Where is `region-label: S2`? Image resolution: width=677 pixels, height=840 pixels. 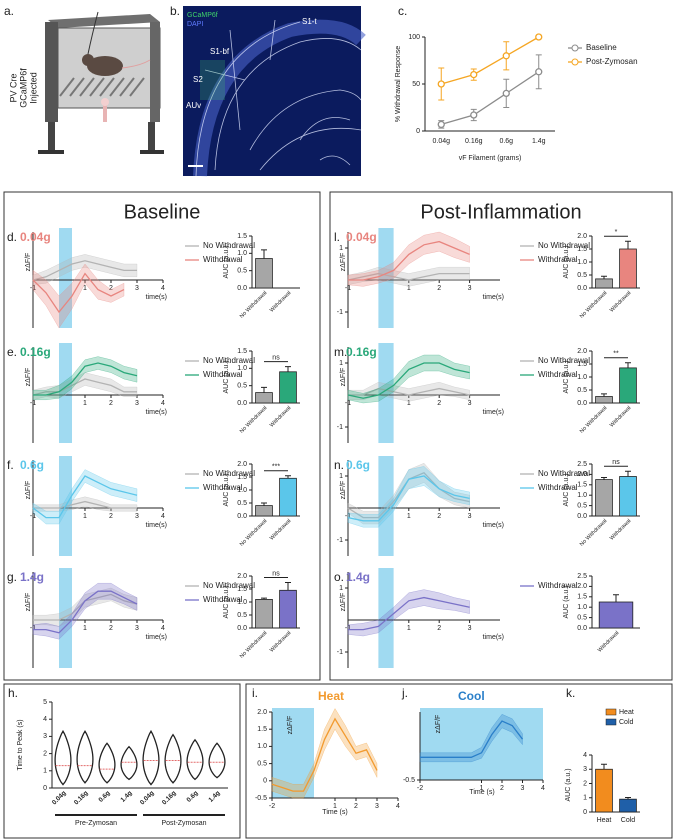 region-label: S2 is located at coordinates (198, 79).